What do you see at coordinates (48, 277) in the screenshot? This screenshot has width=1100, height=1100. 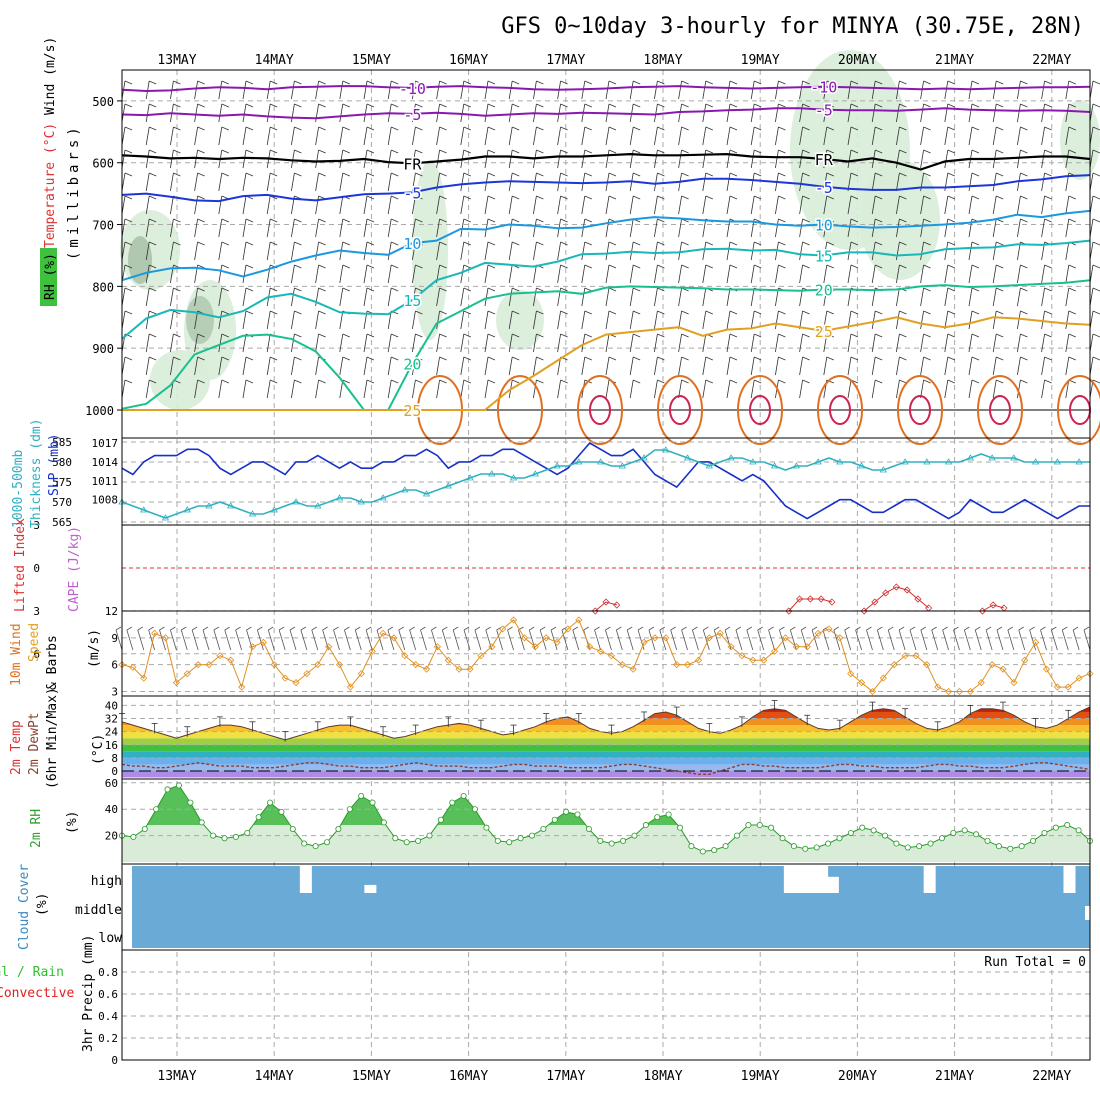 I see `rh-label-swatch` at bounding box center [48, 277].